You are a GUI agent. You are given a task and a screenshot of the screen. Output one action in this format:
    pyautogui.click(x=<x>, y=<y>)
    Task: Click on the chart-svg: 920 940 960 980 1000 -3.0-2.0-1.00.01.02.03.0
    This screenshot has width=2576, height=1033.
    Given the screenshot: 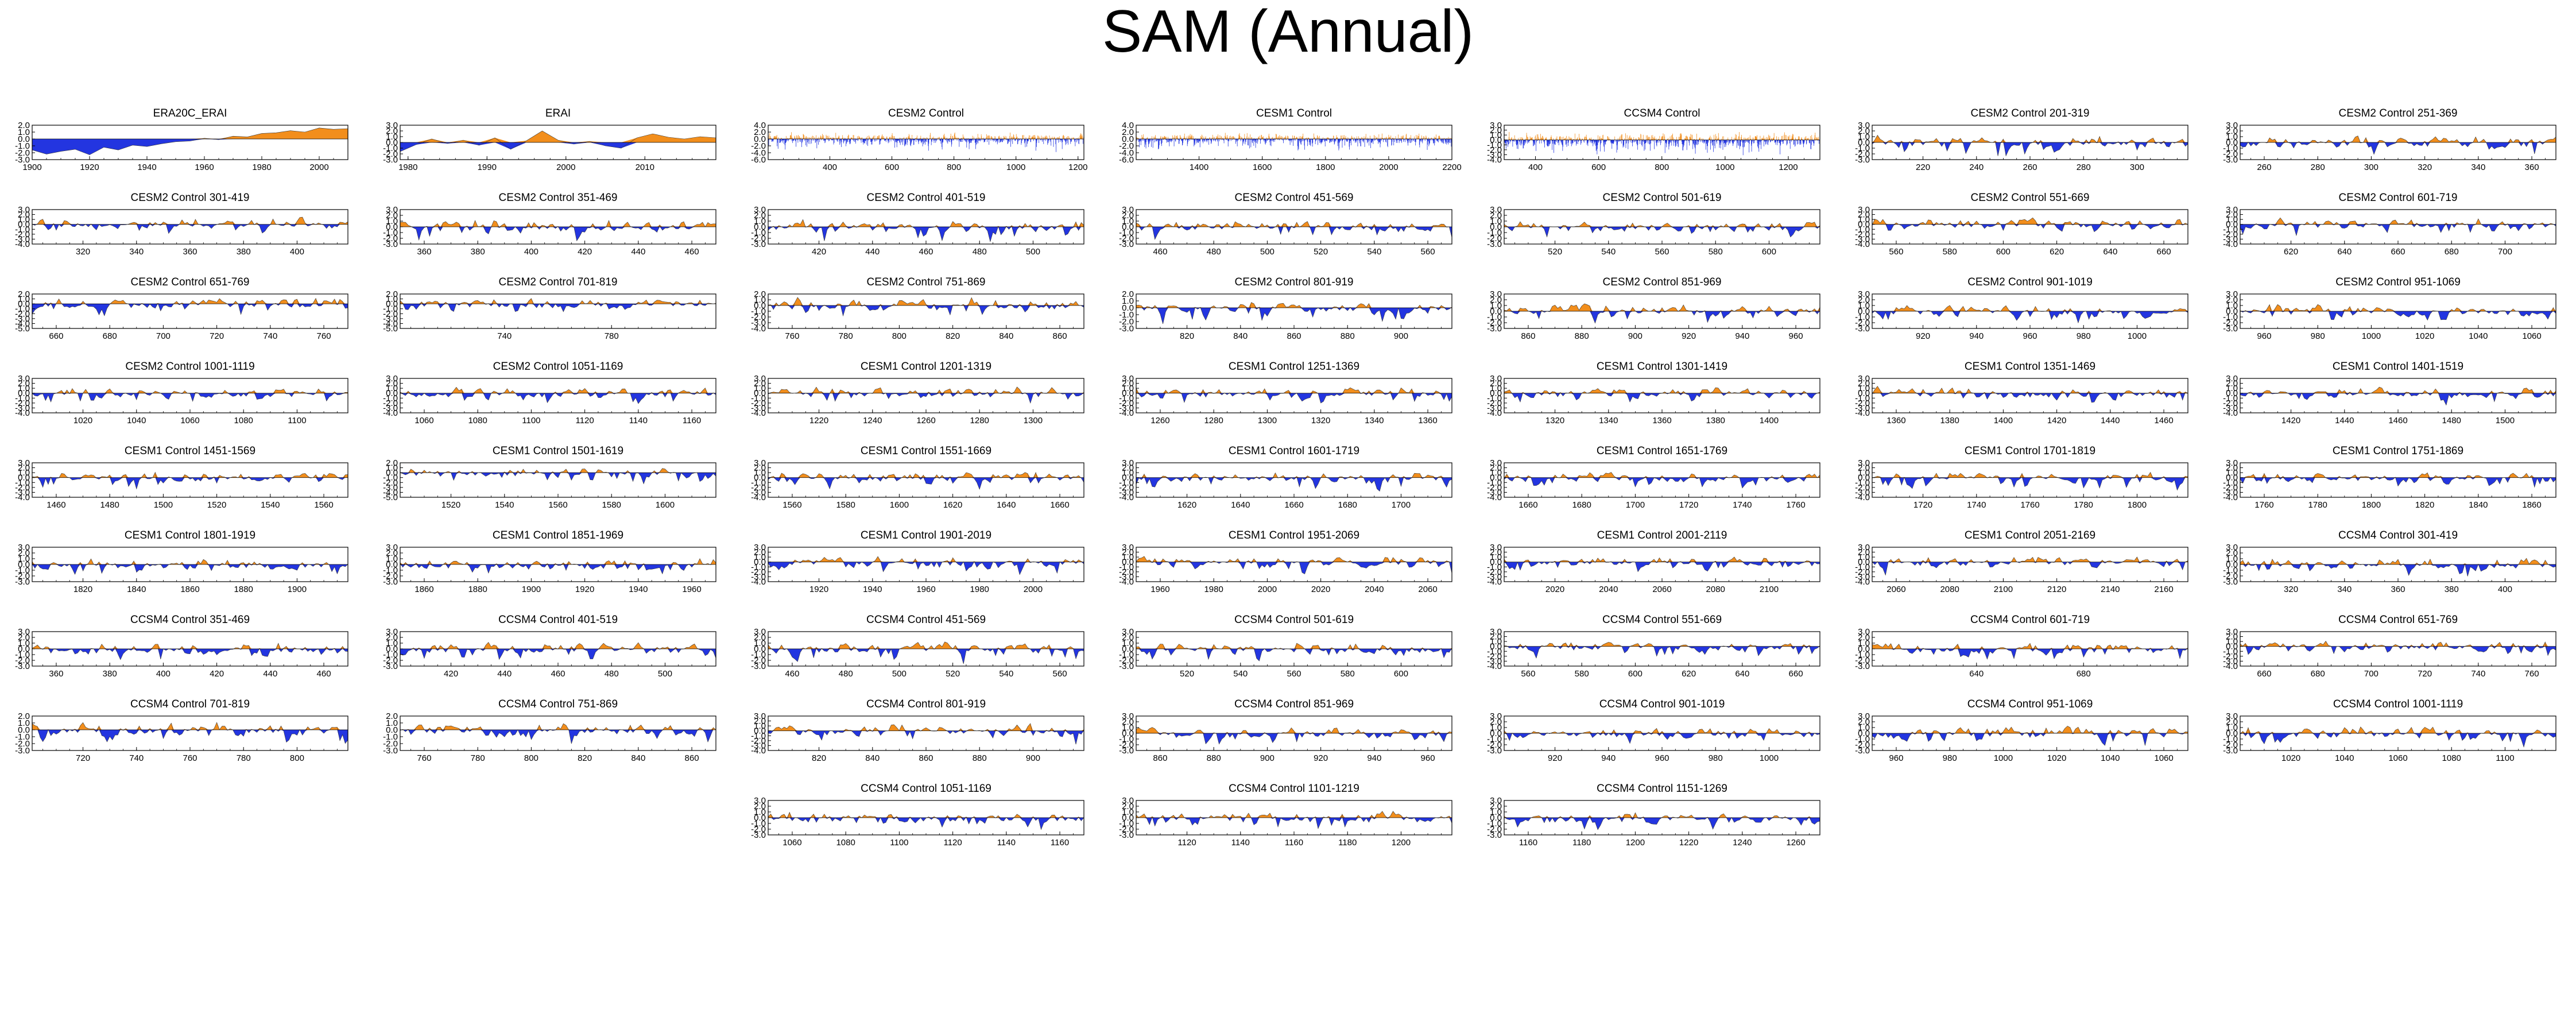 What is the action you would take?
    pyautogui.click(x=2021, y=315)
    